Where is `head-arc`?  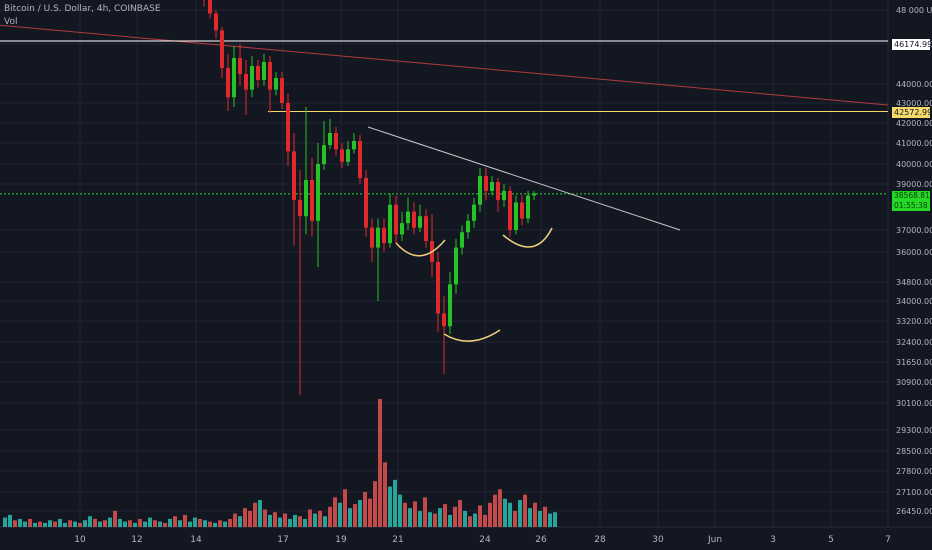 head-arc is located at coordinates (472, 335).